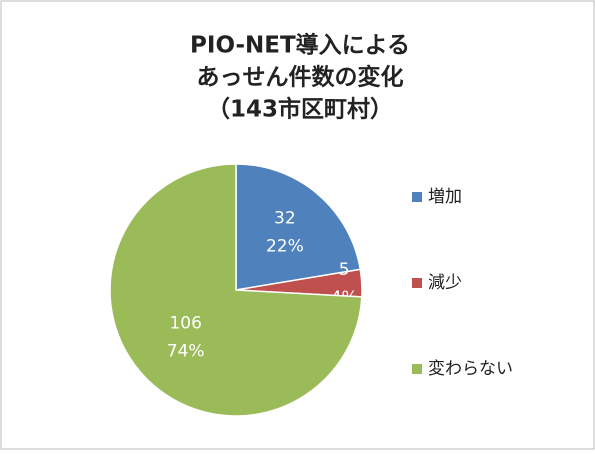 The image size is (595, 454). Describe the element at coordinates (470, 369) in the screenshot. I see `legend-label: 変わらない` at that location.